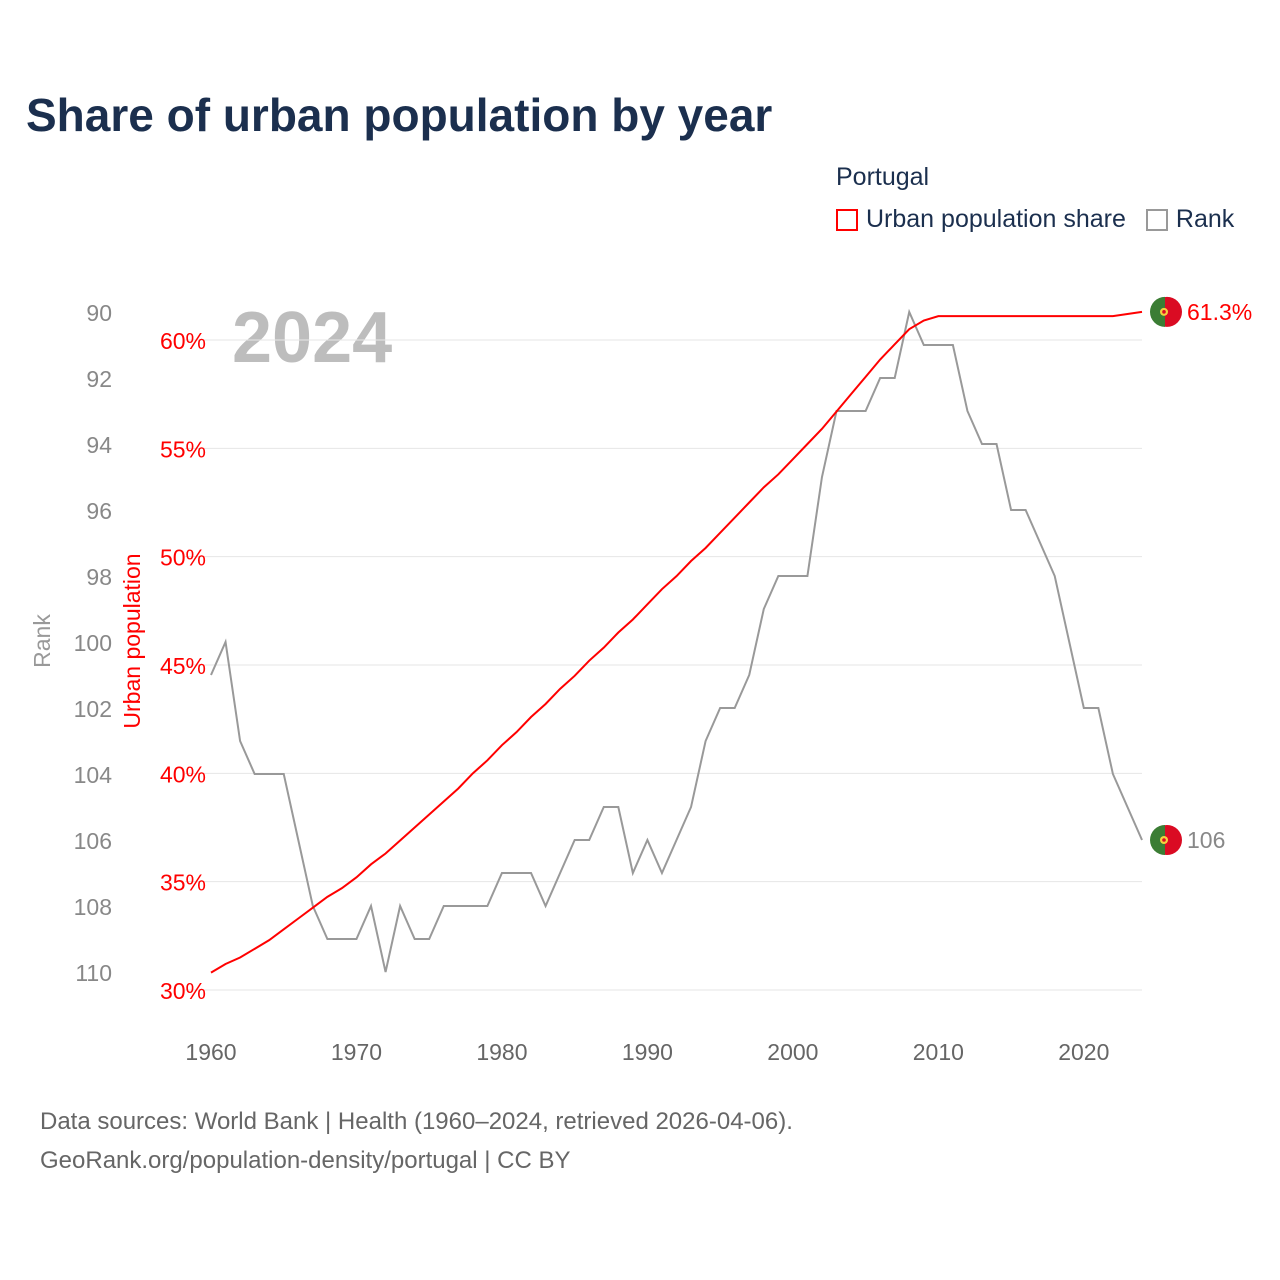  I want to click on x-axis-tick: 1990, so click(647, 1052).